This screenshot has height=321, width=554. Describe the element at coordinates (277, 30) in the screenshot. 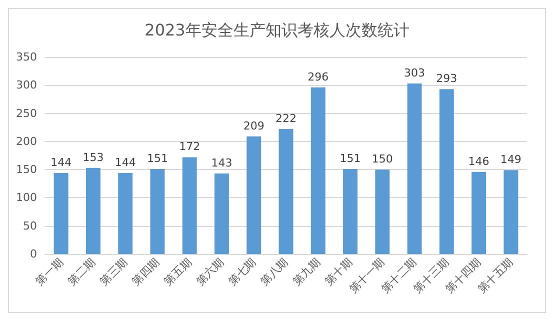

I see `chart-title: 2023年安全生产知识考核人次数统计` at that location.